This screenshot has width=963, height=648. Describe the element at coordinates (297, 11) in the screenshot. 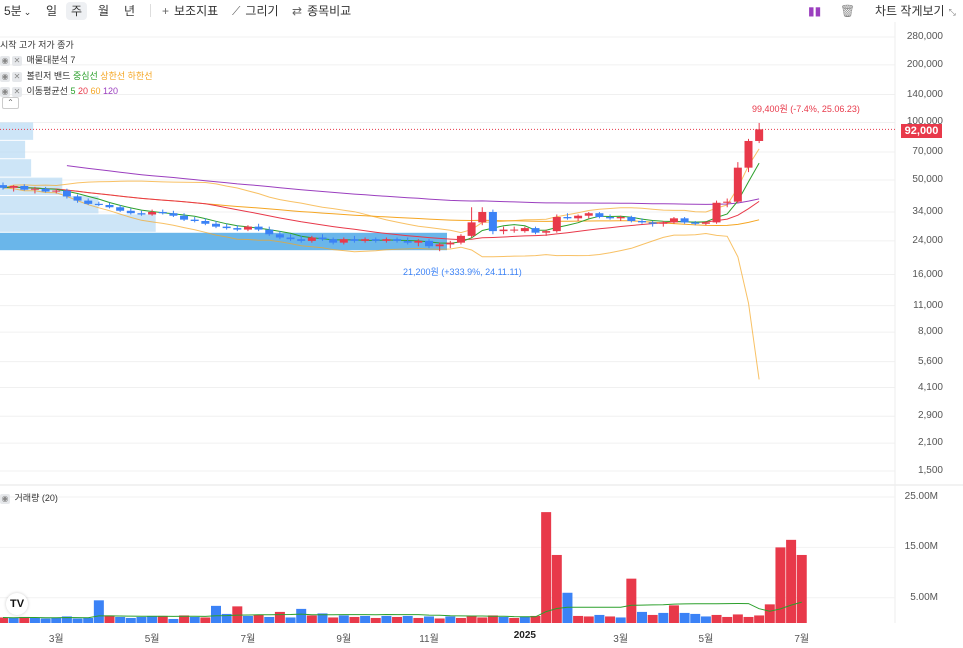

I see `swap-icon: ⇄` at that location.